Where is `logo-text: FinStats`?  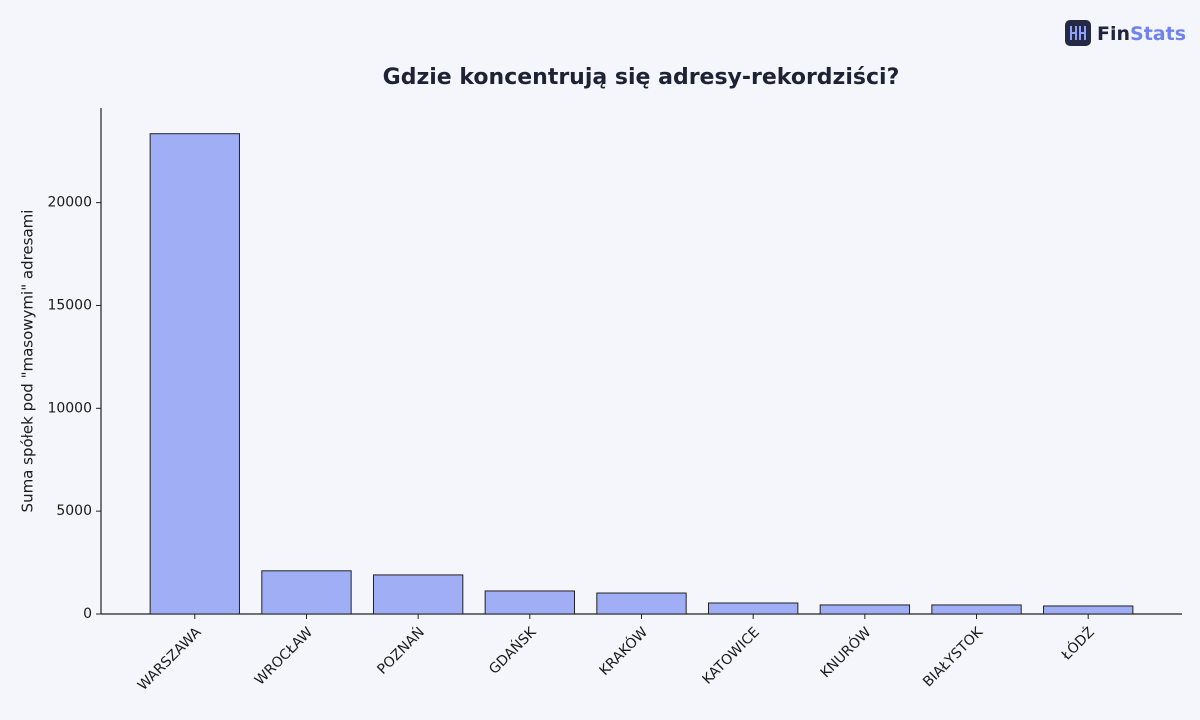
logo-text: FinStats is located at coordinates (1141, 34).